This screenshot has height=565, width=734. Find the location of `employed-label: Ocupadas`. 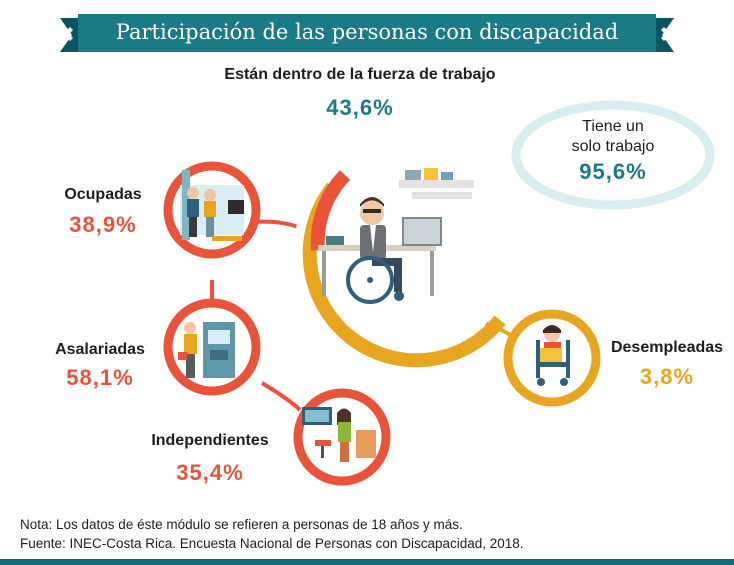

employed-label: Ocupadas is located at coordinates (103, 194).